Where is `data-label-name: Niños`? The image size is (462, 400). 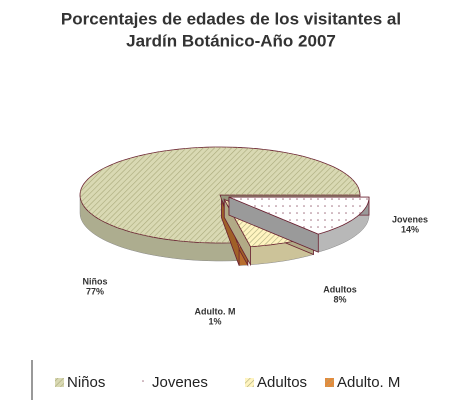
data-label-name: Niños is located at coordinates (94, 281).